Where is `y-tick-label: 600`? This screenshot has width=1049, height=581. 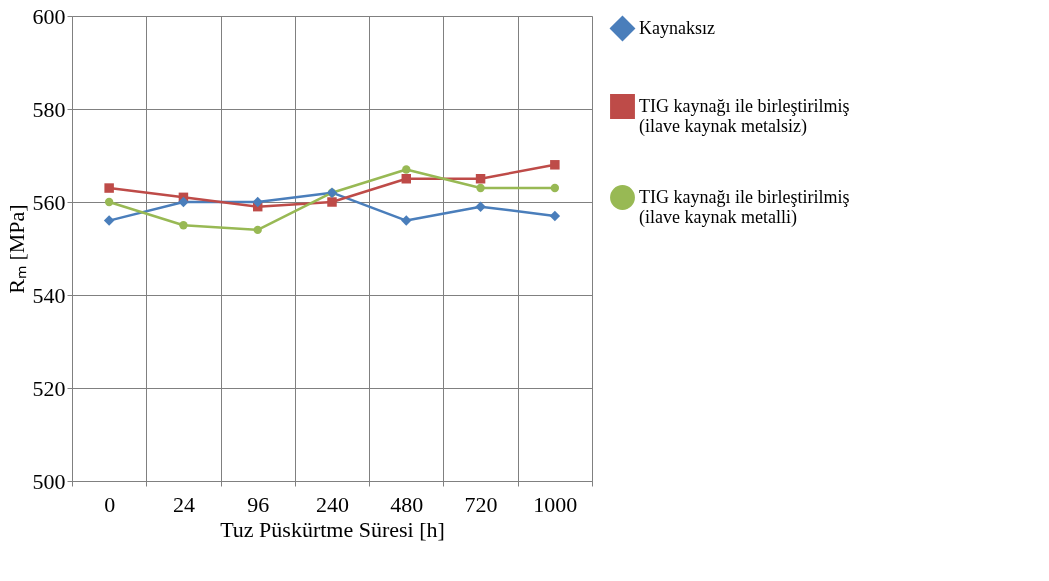 y-tick-label: 600 is located at coordinates (49, 16).